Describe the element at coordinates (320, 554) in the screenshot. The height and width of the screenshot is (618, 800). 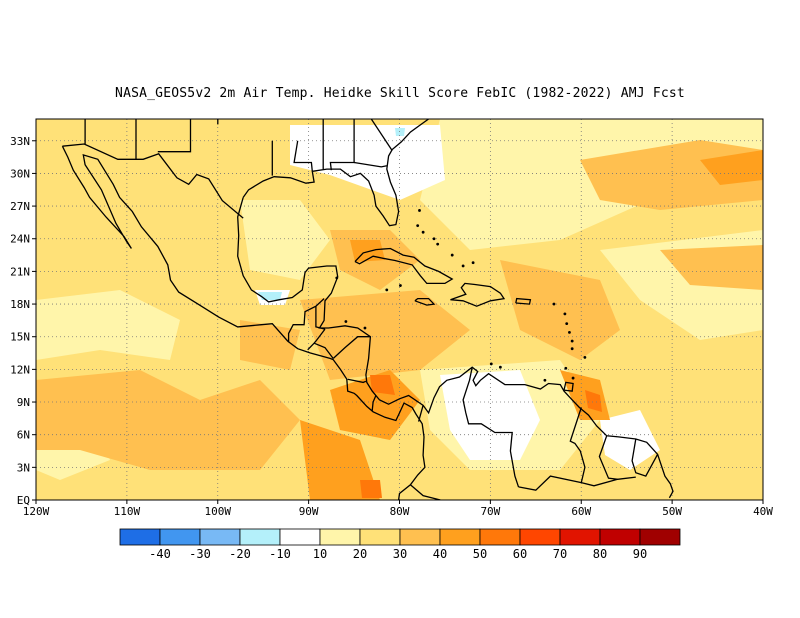
I see `colorbar-label: 10` at that location.